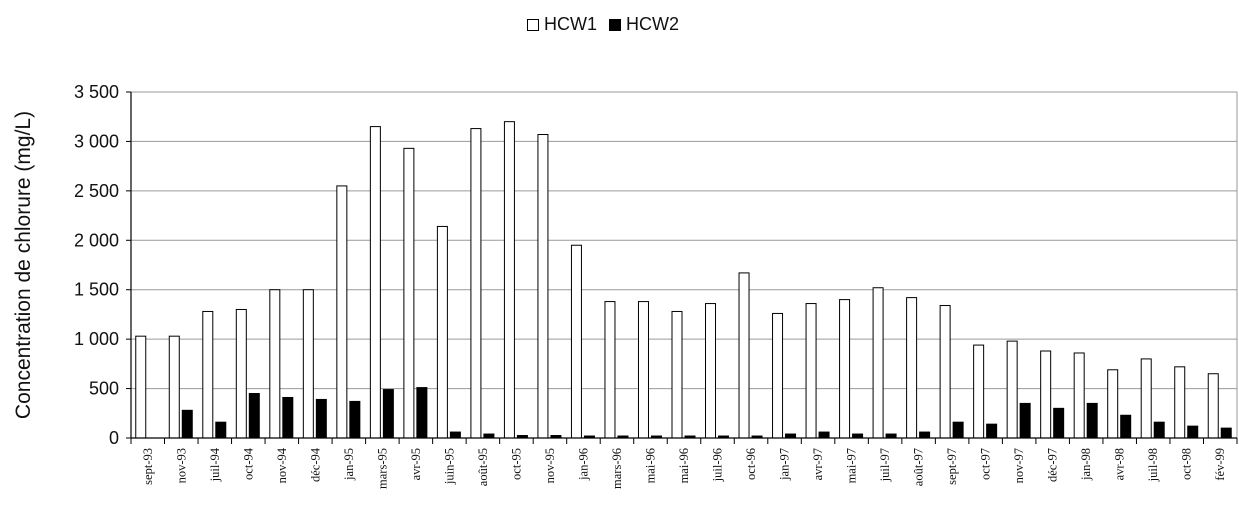 The width and height of the screenshot is (1239, 518). I want to click on y-axis-label: Concentration de chlorure (mg/L), so click(23, 265).